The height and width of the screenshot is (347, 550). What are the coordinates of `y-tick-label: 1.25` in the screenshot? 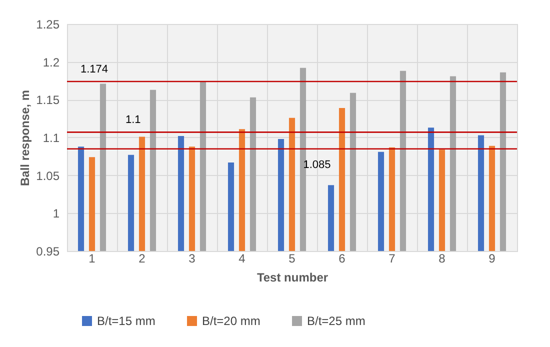 It's located at (48, 25).